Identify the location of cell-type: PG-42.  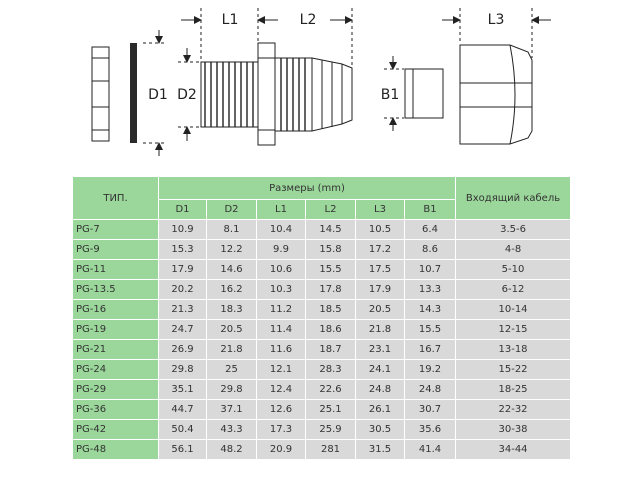
(115, 429).